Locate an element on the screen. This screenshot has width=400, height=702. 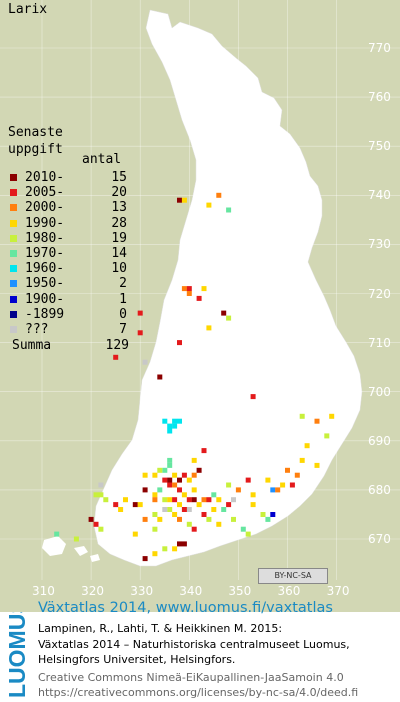
legend-title: Senaste uppgift is located at coordinates (35, 141).